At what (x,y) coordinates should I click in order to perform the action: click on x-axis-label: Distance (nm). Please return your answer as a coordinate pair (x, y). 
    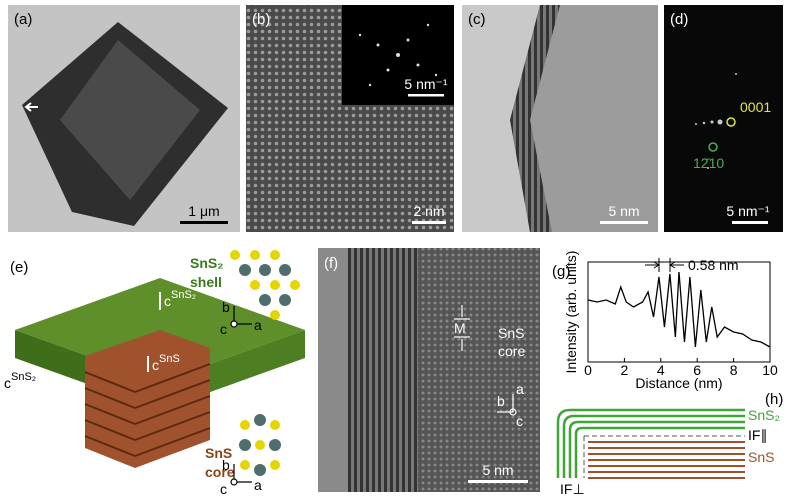
    Looking at the image, I should click on (678, 383).